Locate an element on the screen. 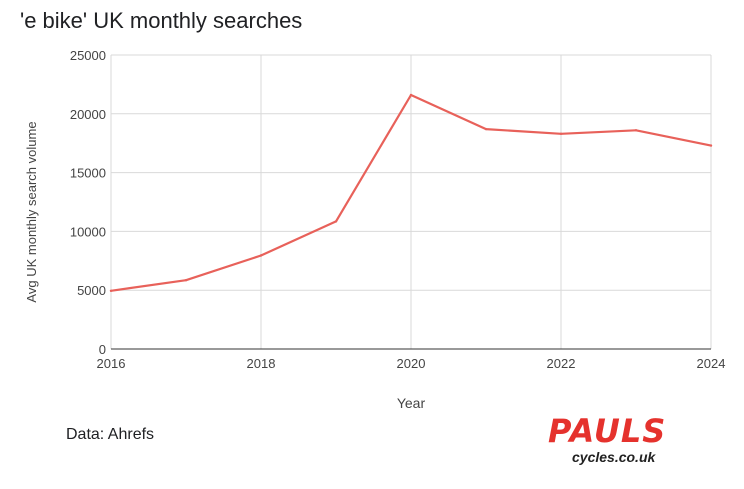  y-tick-label: 15000 is located at coordinates (88, 173).